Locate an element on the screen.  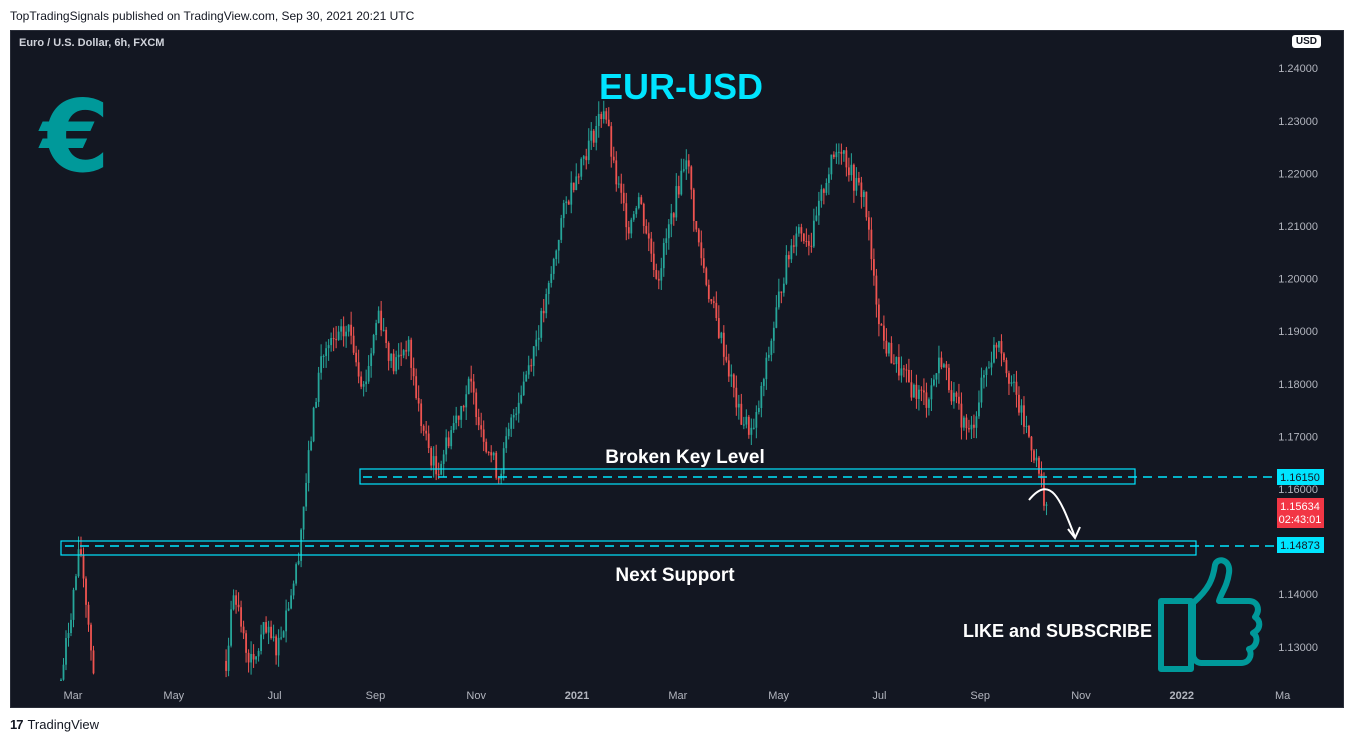
footer-brand: TradingView is located at coordinates (63, 724).